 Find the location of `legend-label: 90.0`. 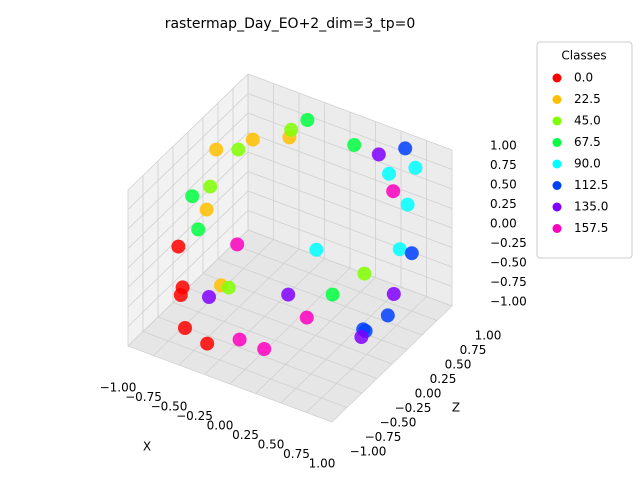

legend-label: 90.0 is located at coordinates (587, 164).